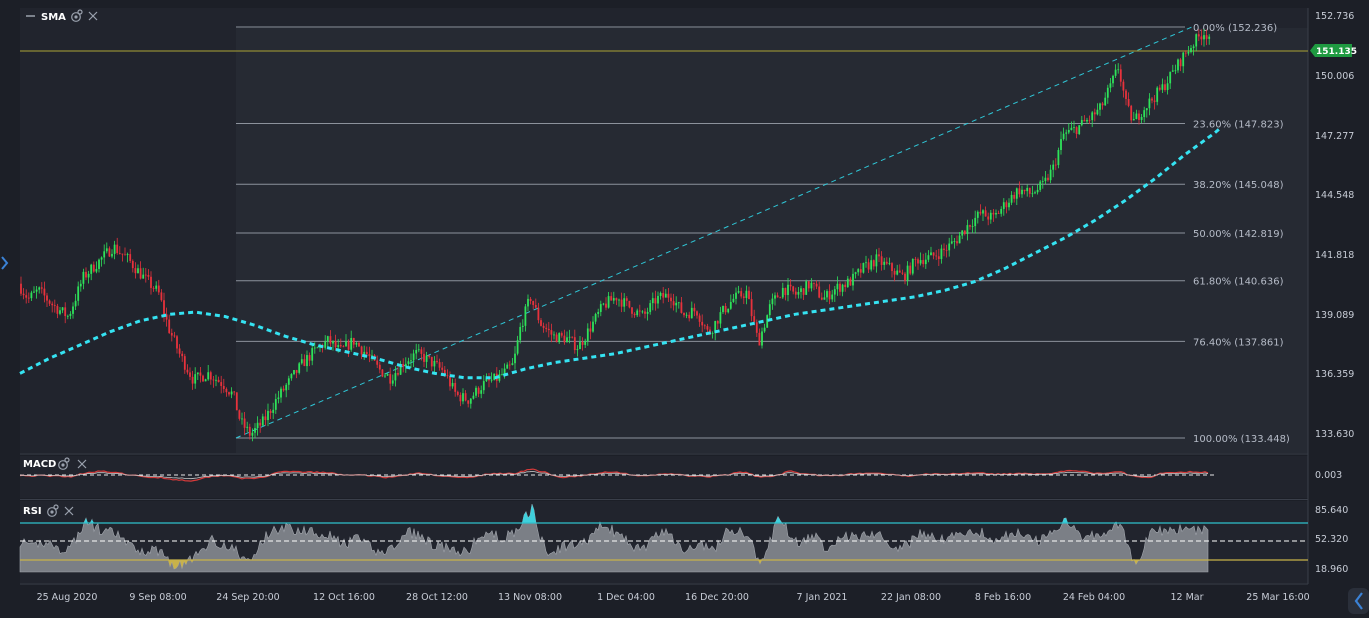 This screenshot has height=618, width=1369. I want to click on x-tick-label: 24 Feb 04:00, so click(1094, 597).